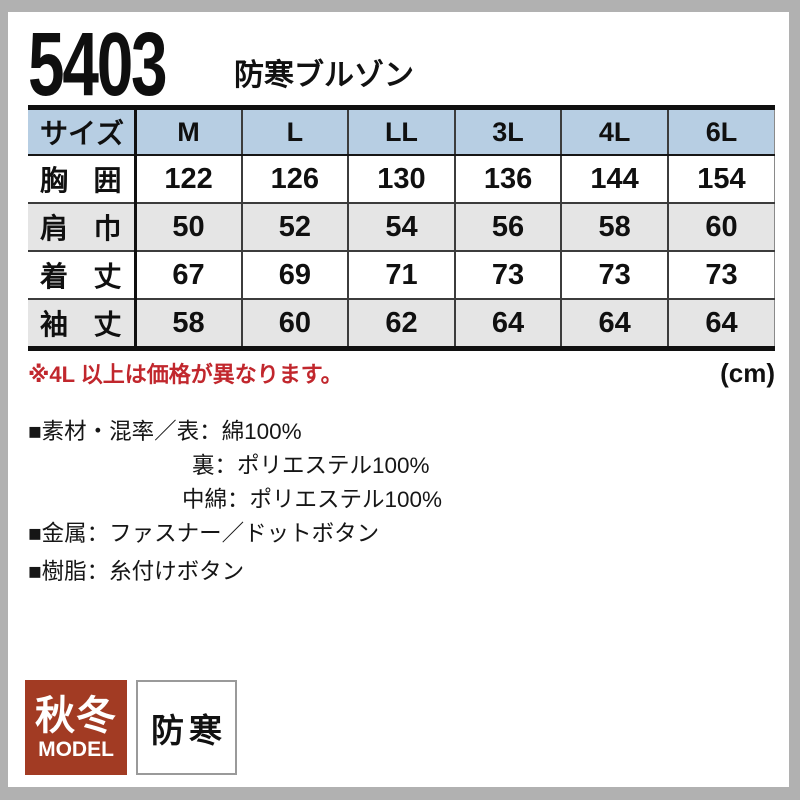 The width and height of the screenshot is (800, 800). What do you see at coordinates (136, 571) in the screenshot?
I see `spec-resin: ■樹脂：糸付けボタン` at bounding box center [136, 571].